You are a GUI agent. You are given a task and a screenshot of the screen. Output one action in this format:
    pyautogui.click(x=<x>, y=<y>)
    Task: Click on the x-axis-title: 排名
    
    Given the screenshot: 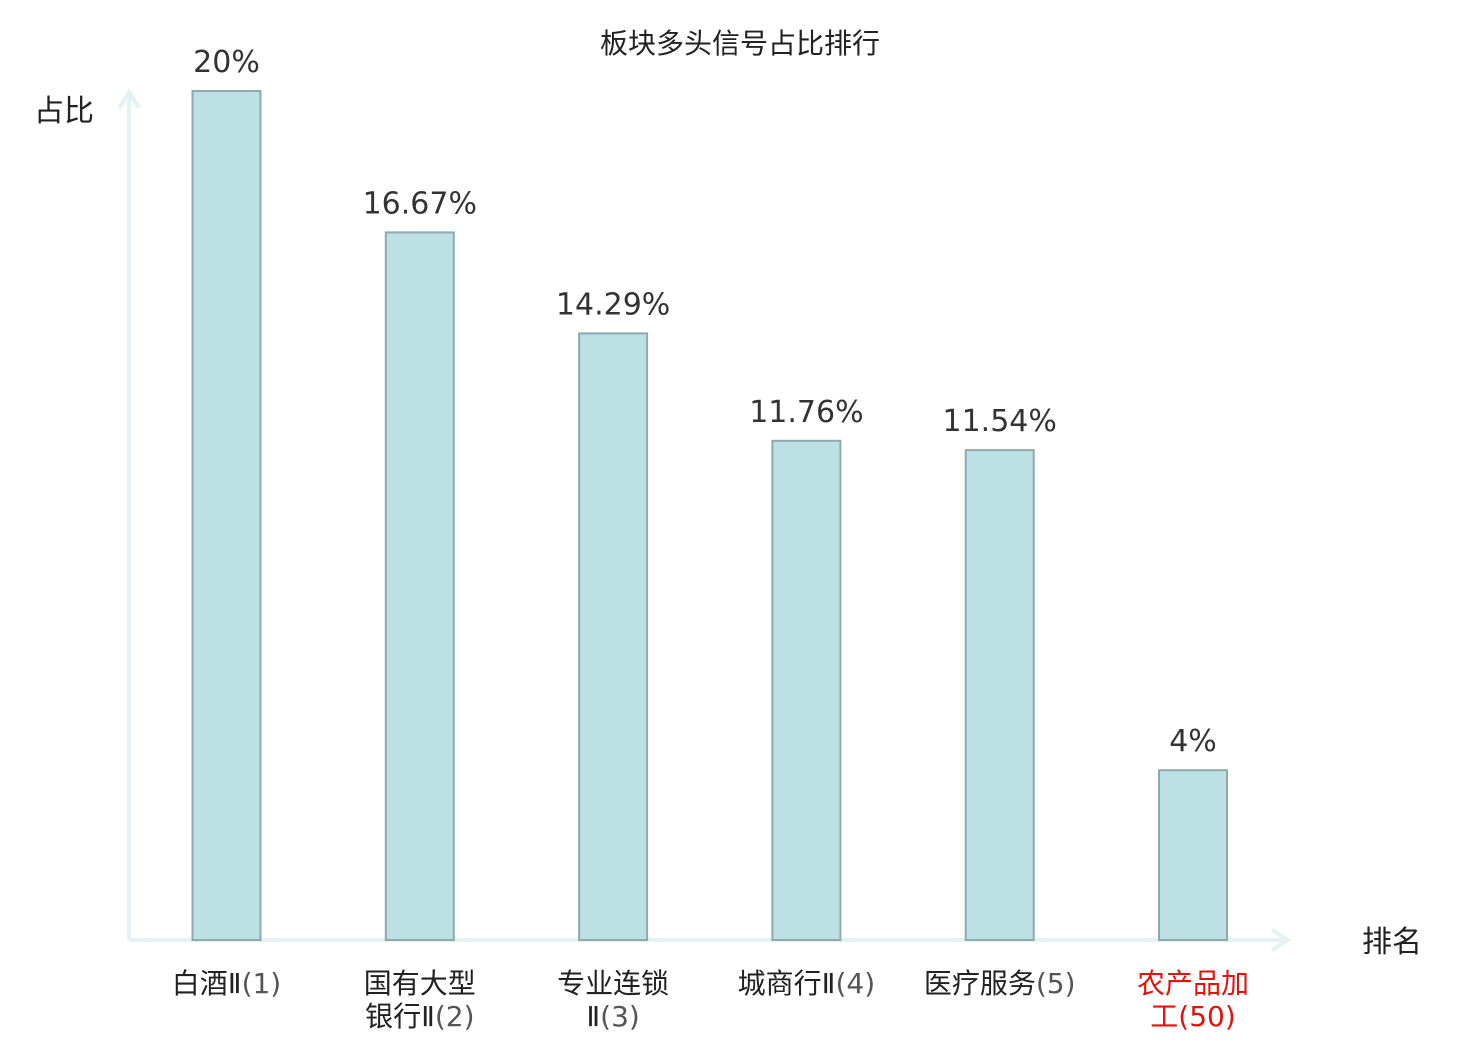 What is the action you would take?
    pyautogui.click(x=1392, y=942)
    